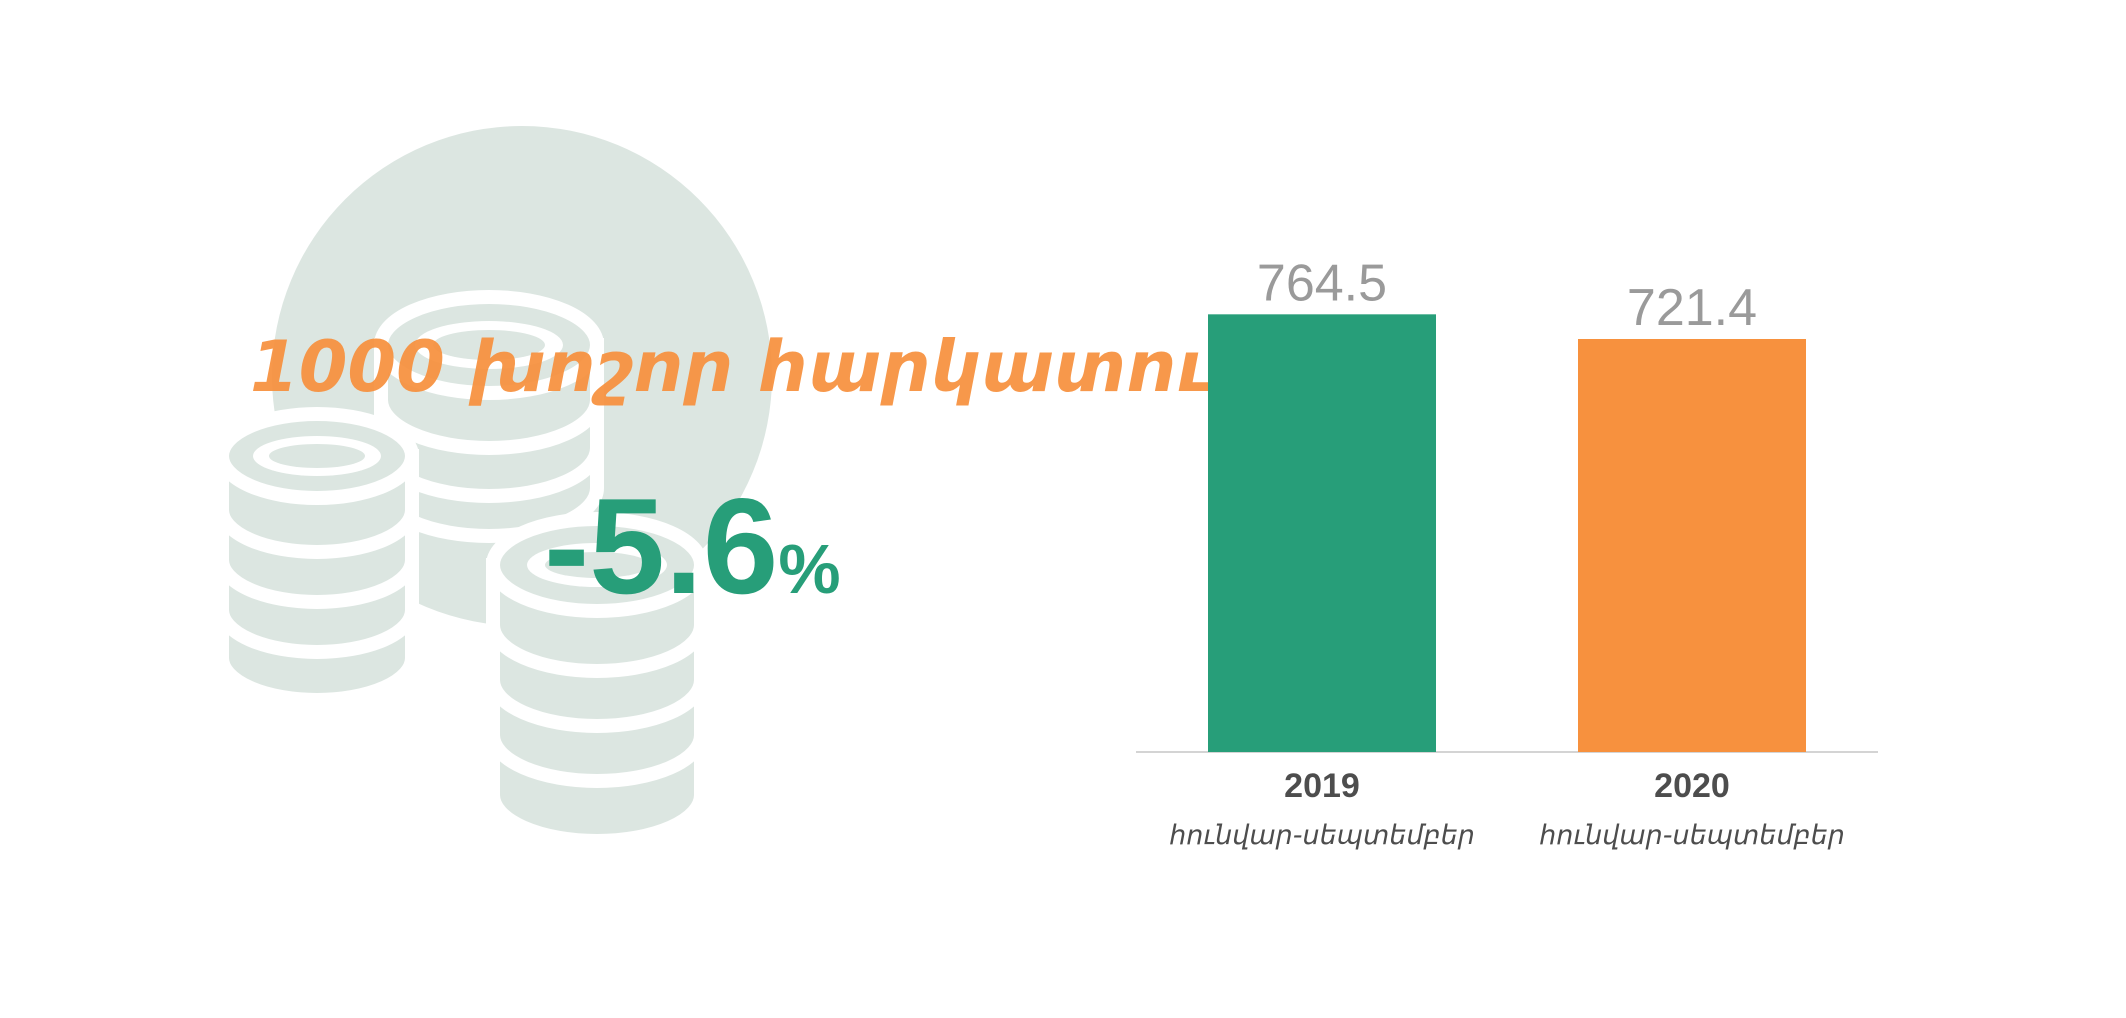  What do you see at coordinates (661, 546) in the screenshot?
I see `change-value: -5.6` at bounding box center [661, 546].